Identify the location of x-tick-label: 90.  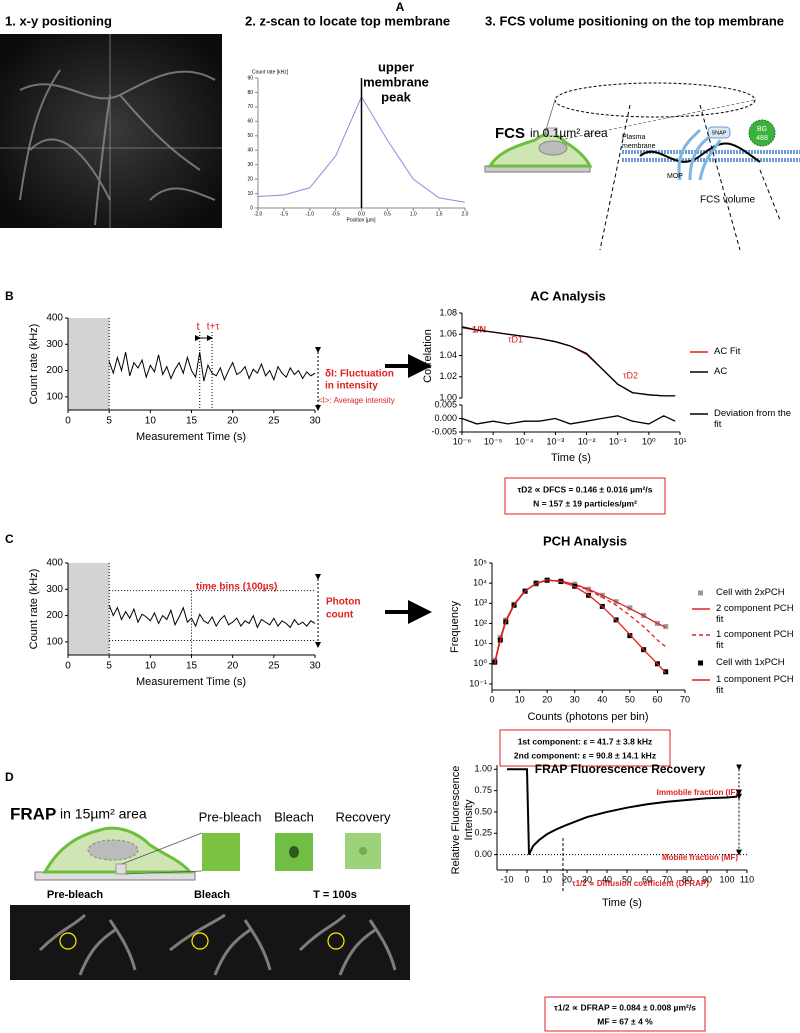
(707, 879).